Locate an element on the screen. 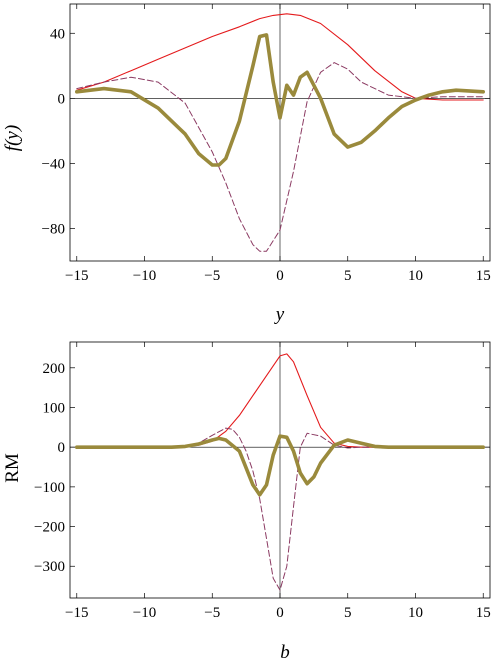 Image resolution: width=494 pixels, height=660 pixels. y-tick-label: 100 is located at coordinates (54, 408).